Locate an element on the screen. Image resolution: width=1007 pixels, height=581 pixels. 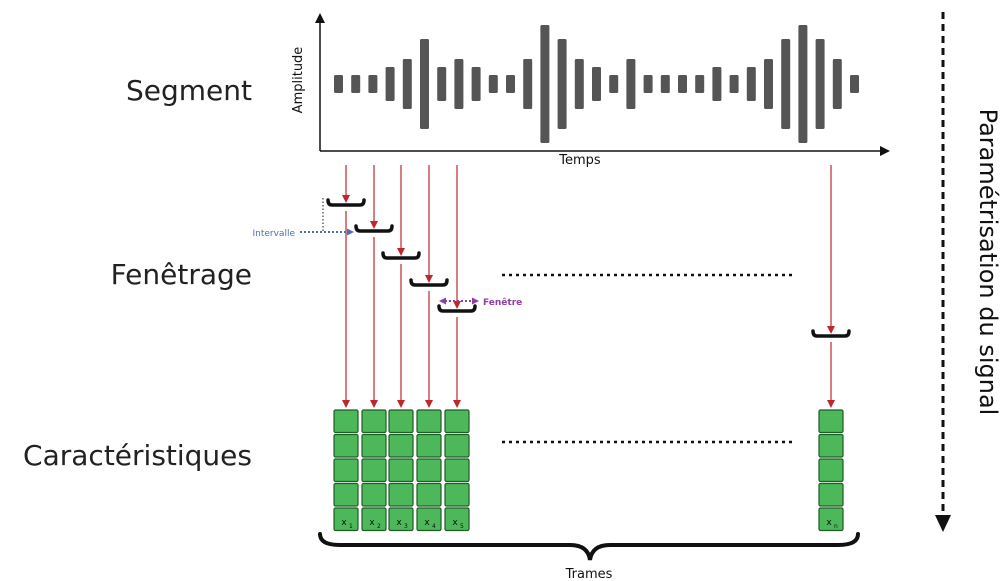
intervalle-annotation: Intervalle is located at coordinates (303, 218).